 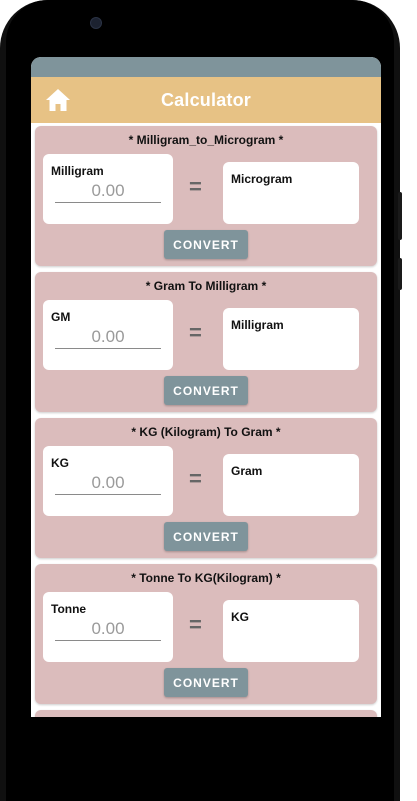 I want to click on output-box: KG, so click(x=291, y=631).